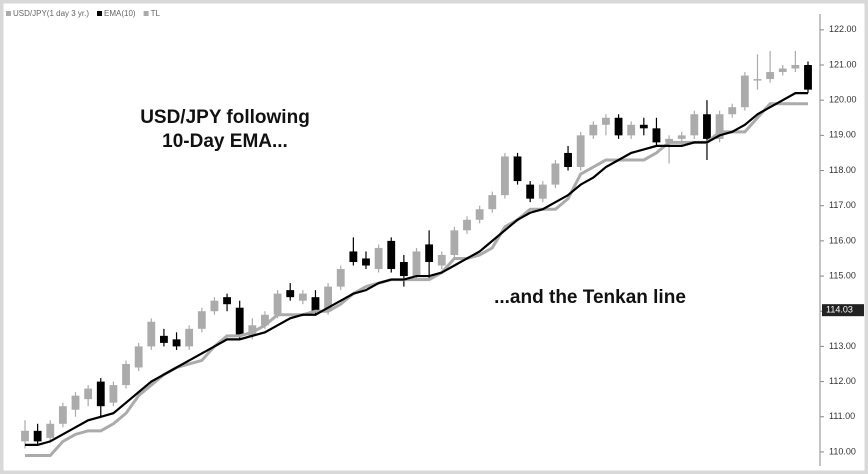 The image size is (868, 474). Describe the element at coordinates (842, 451) in the screenshot. I see `y-tick-label: 110.00` at that location.